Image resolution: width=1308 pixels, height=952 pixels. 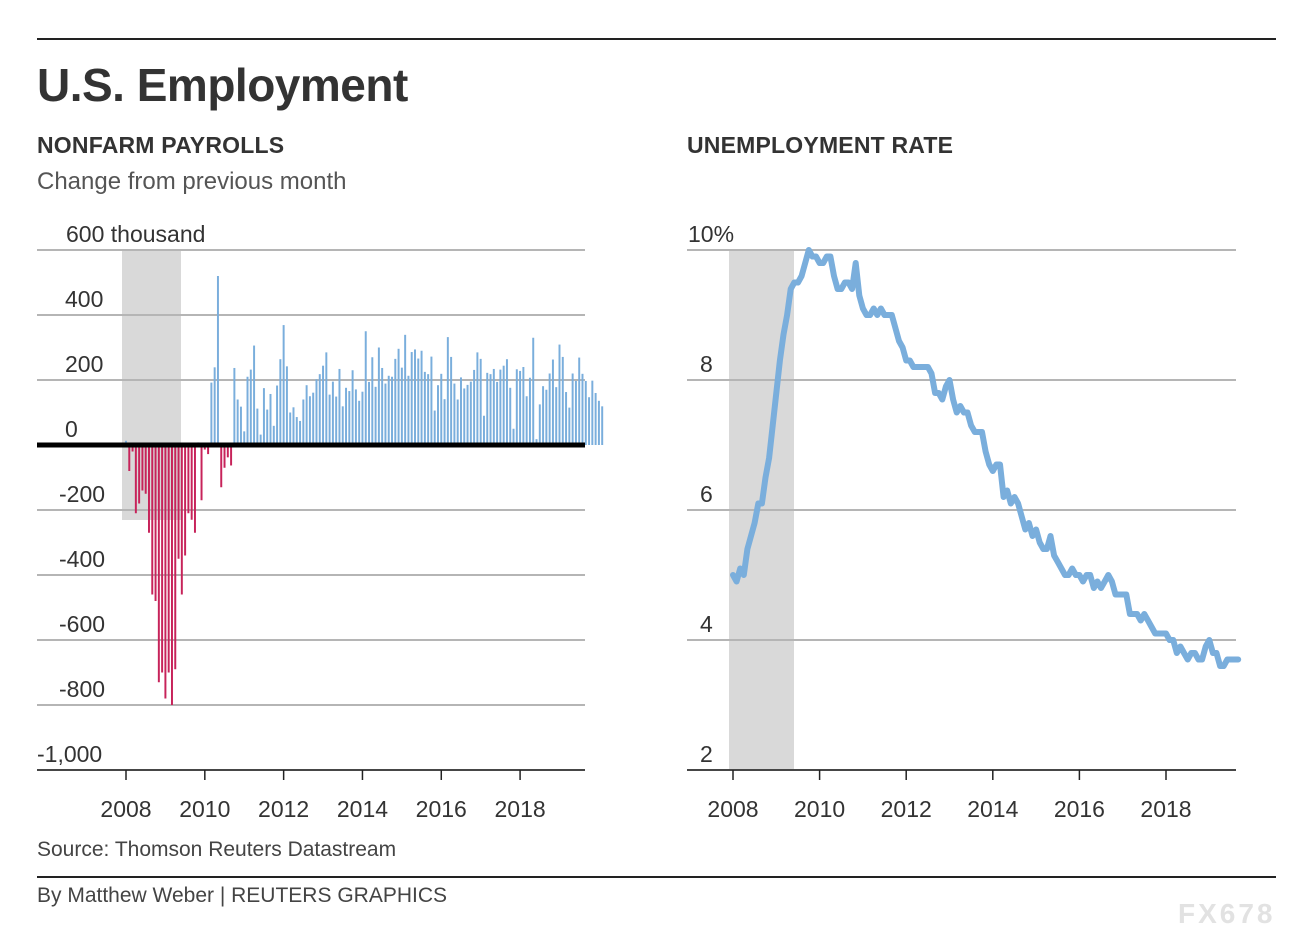 I want to click on y-tick-label: -400, so click(x=82, y=559).